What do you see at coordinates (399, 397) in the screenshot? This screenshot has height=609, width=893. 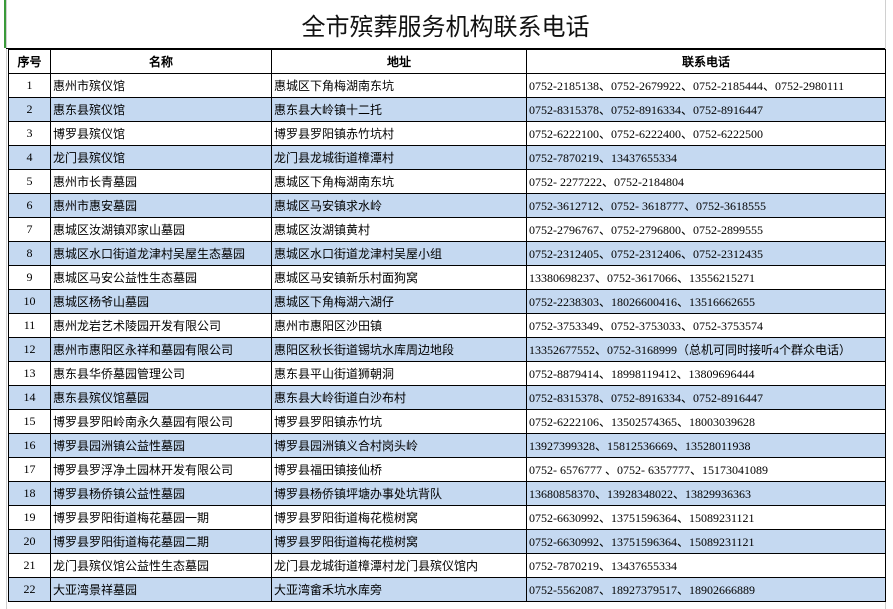 I see `cell-address: 惠东县大岭街道白沙布村` at bounding box center [399, 397].